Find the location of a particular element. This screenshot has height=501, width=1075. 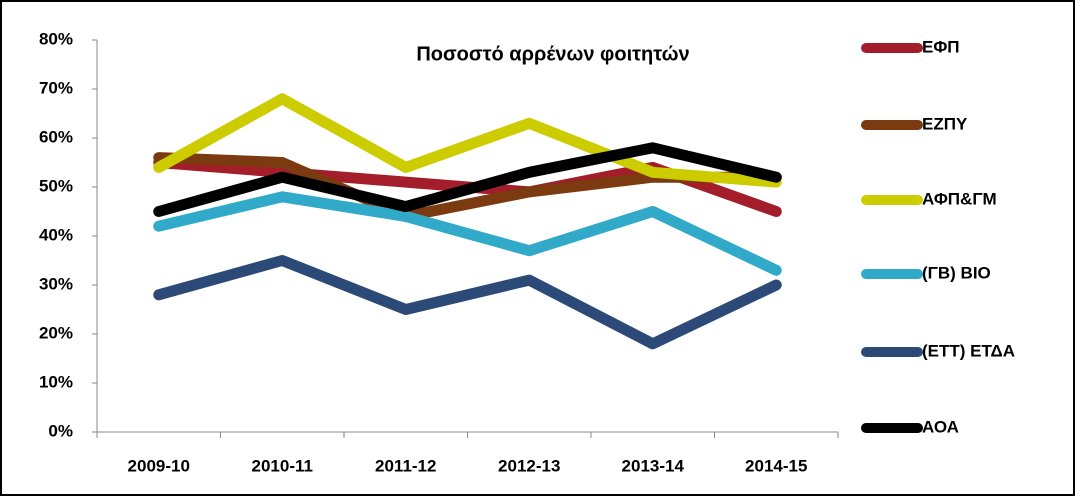

y-tick-label: 70% is located at coordinates (56, 87).